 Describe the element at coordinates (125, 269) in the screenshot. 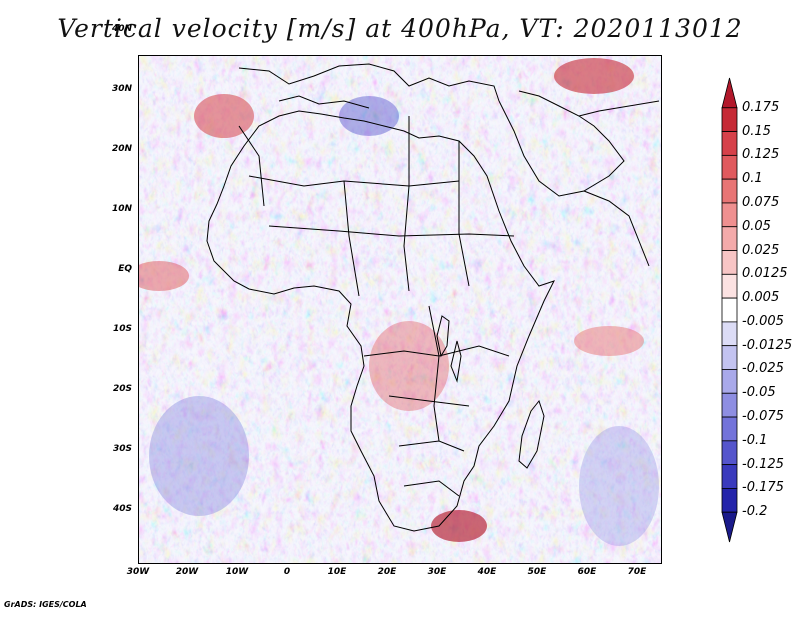

I see `lat-label-eq: EQ` at that location.